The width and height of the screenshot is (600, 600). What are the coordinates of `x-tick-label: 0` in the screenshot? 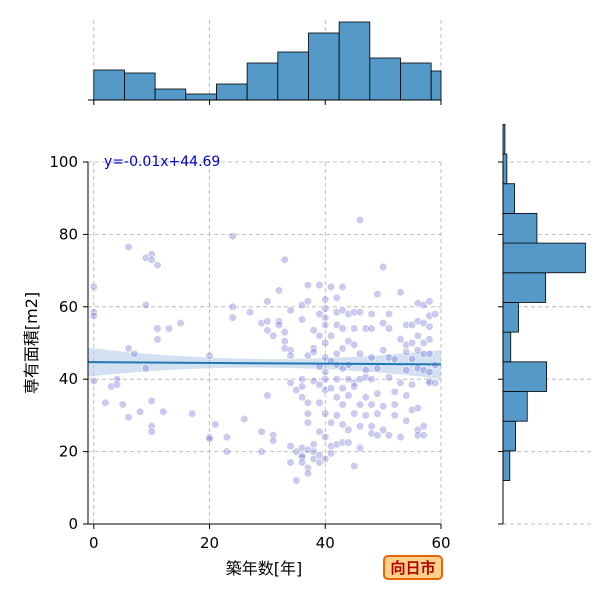 It's located at (94, 543).